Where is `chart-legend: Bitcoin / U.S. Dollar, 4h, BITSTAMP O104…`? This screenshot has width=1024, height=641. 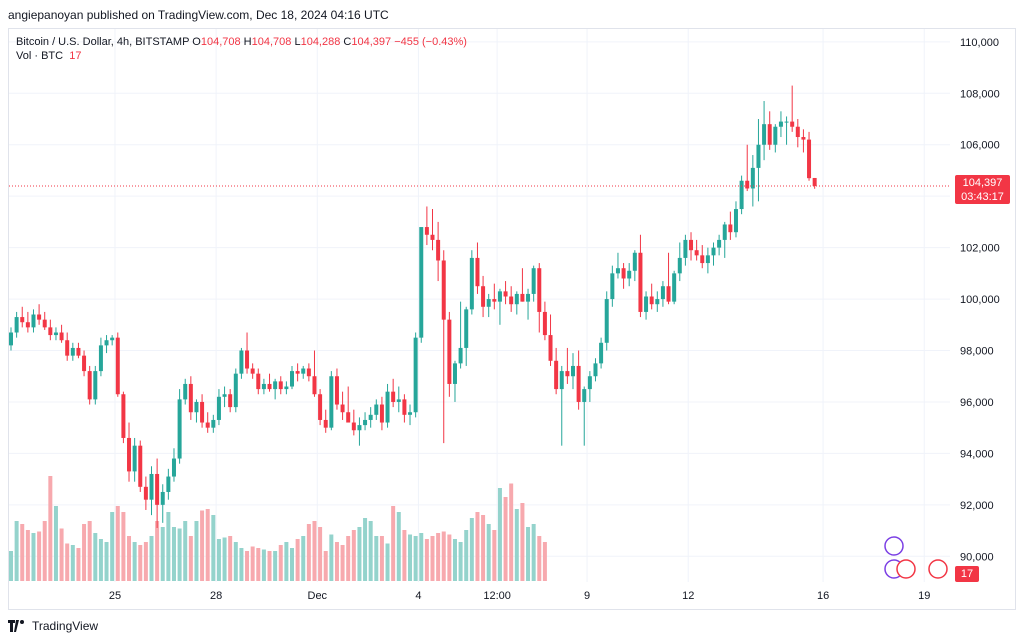 chart-legend: Bitcoin / U.S. Dollar, 4h, BITSTAMP O104… is located at coordinates (241, 42).